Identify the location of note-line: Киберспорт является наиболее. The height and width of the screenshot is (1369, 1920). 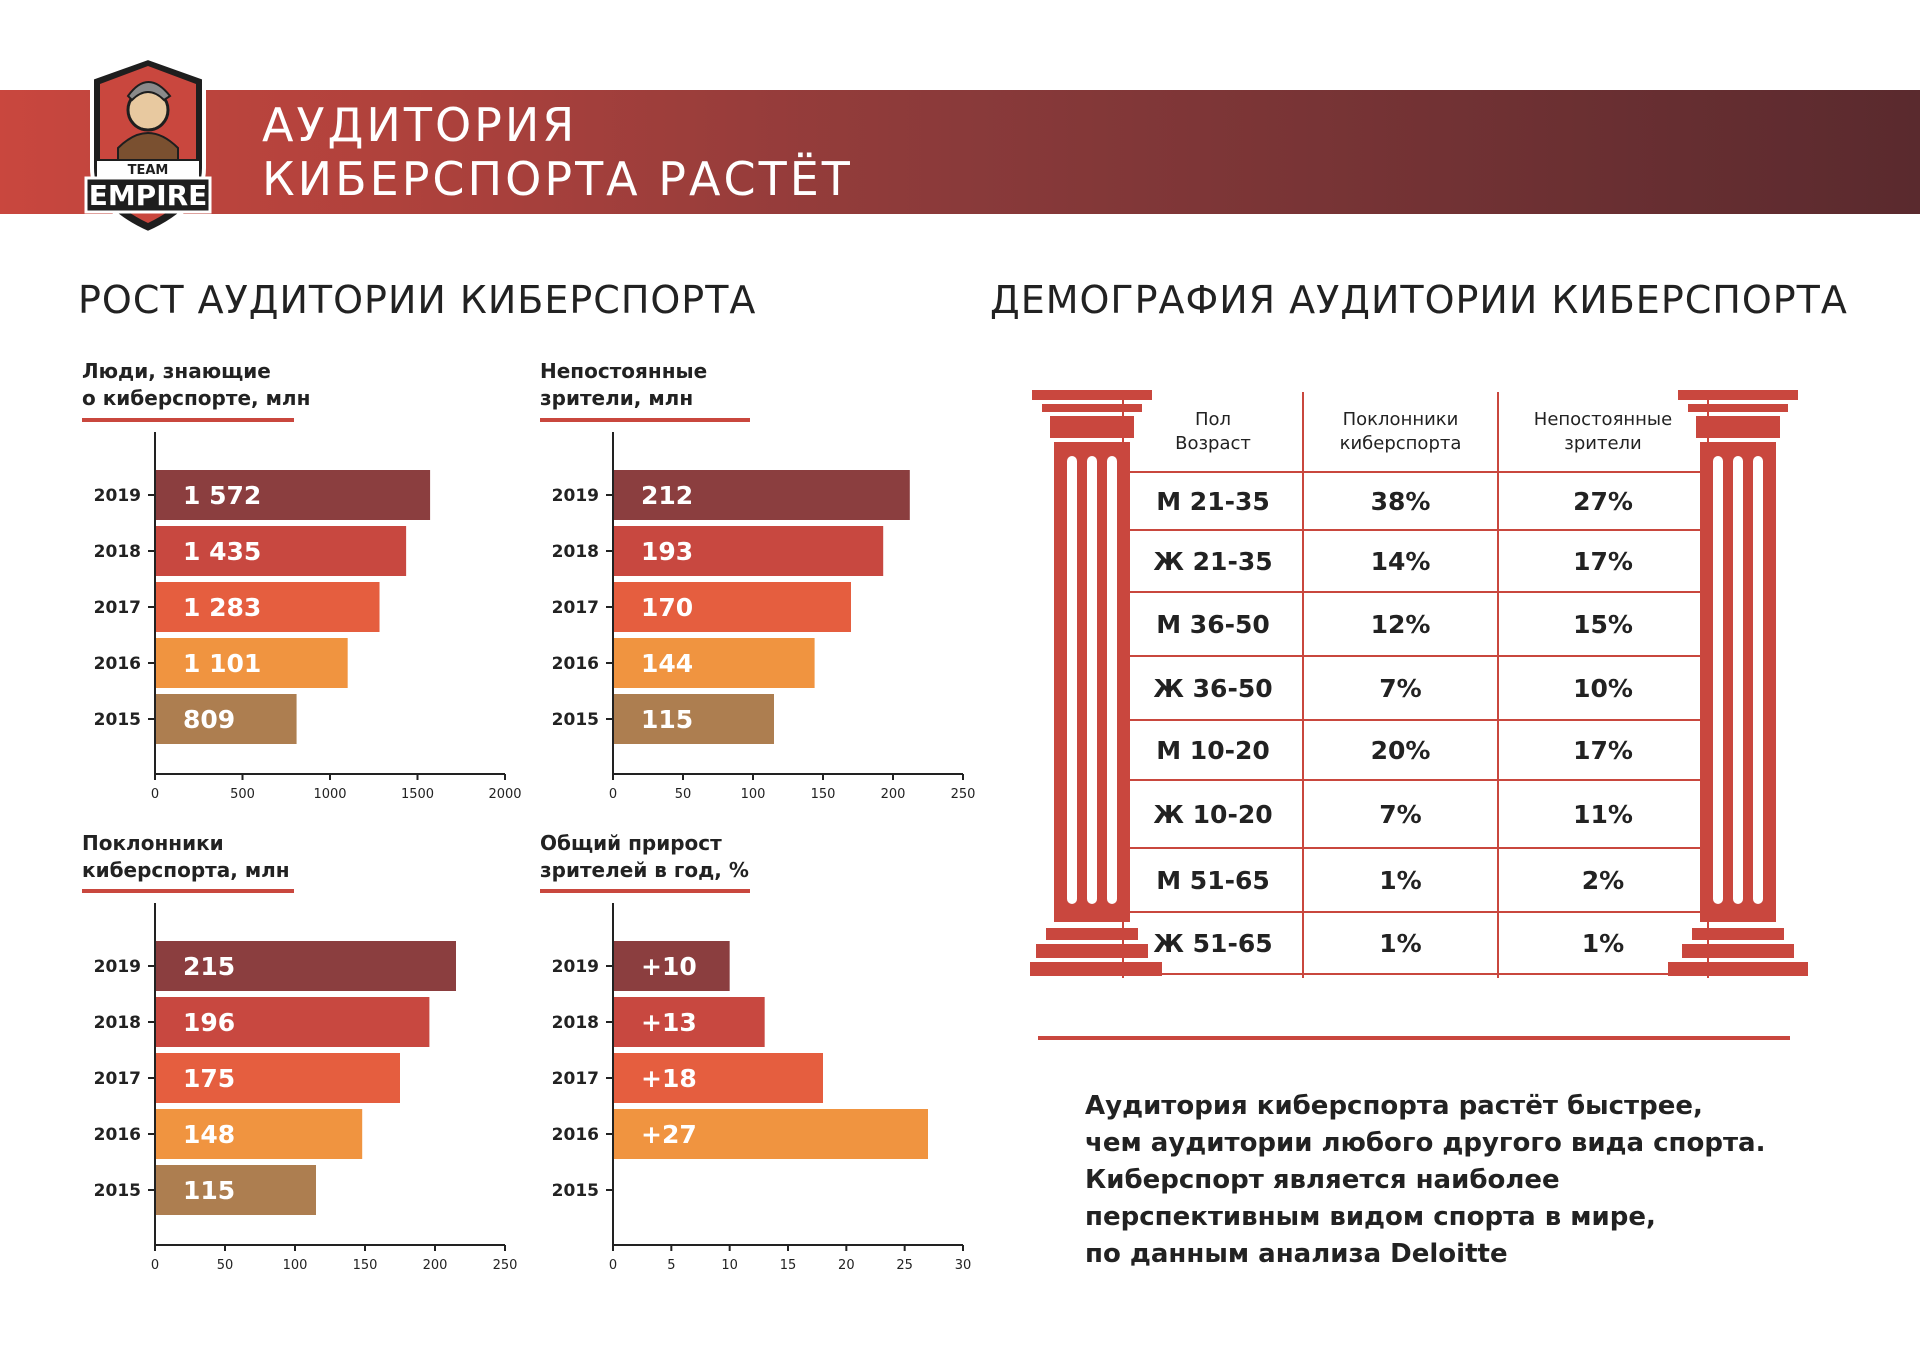
(1322, 1180).